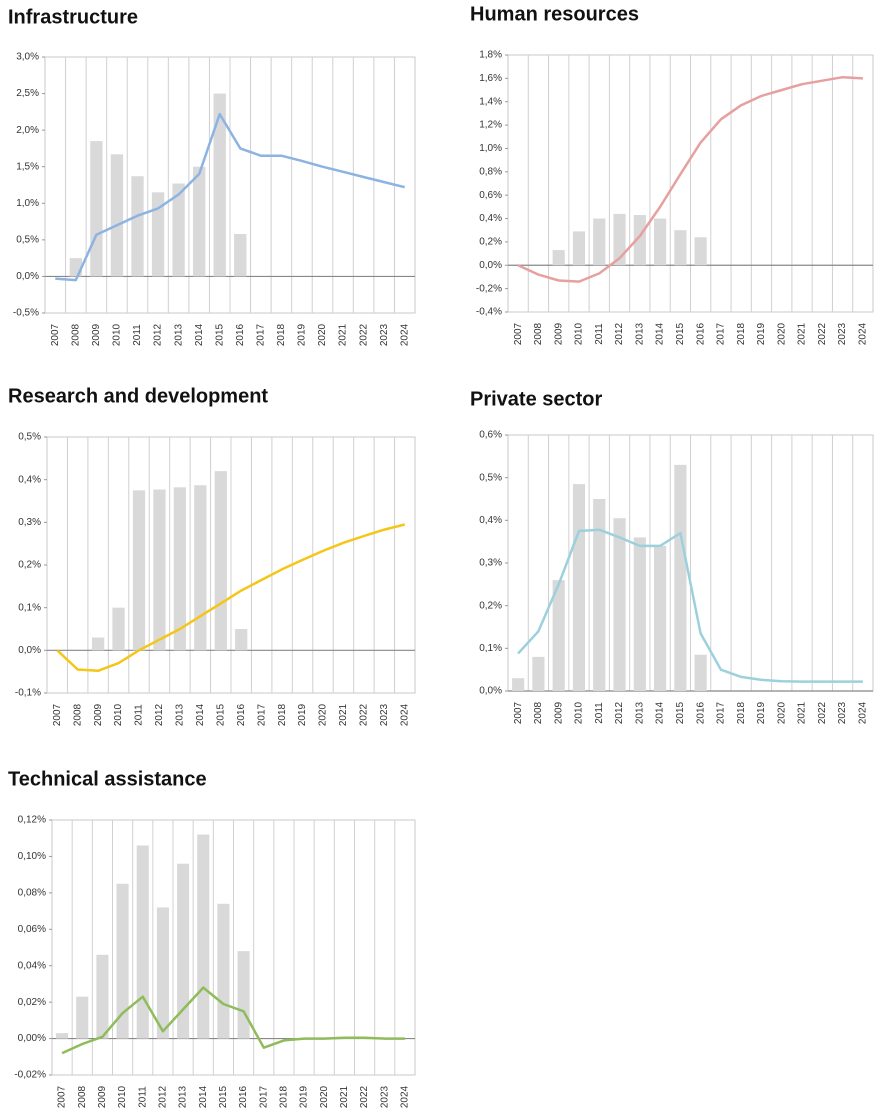  I want to click on y-tick-label: 1,4%, so click(490, 101).